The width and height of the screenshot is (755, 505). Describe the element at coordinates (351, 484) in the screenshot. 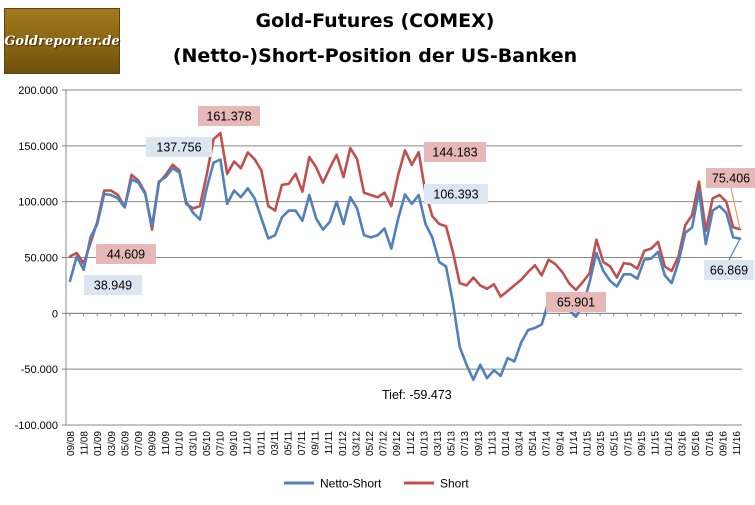

I see `legend-label: Netto-Short` at that location.